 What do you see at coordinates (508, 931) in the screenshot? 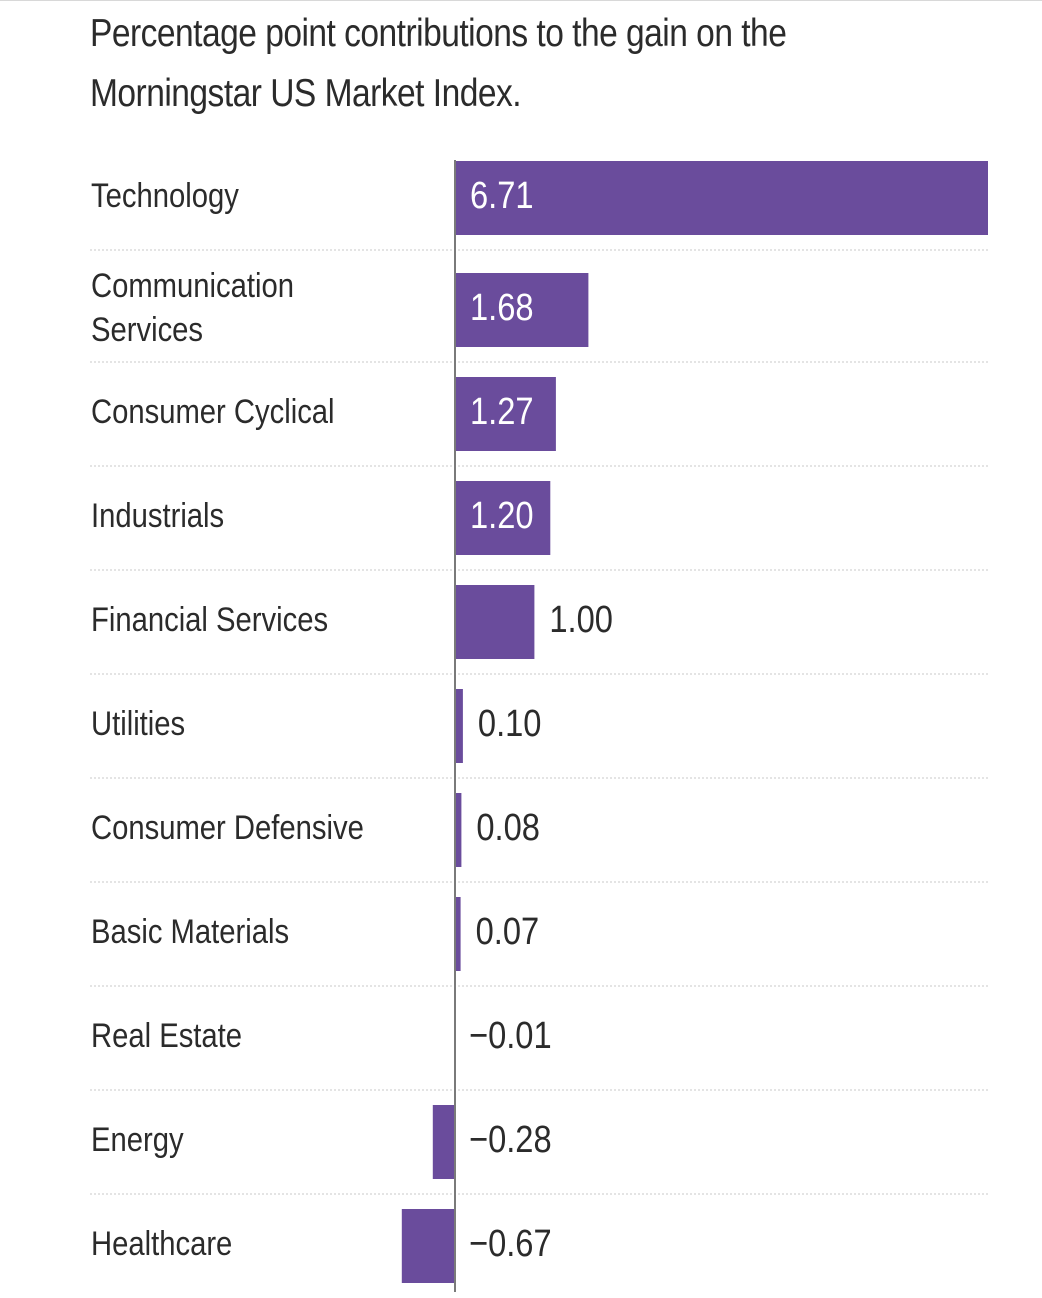
I see `value-label: 0.07` at bounding box center [508, 931].